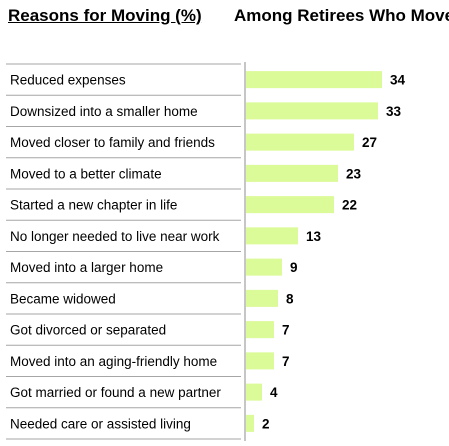 This screenshot has height=446, width=449. What do you see at coordinates (105, 15) in the screenshot?
I see `chart-title: Reasons for Moving (%)` at bounding box center [105, 15].